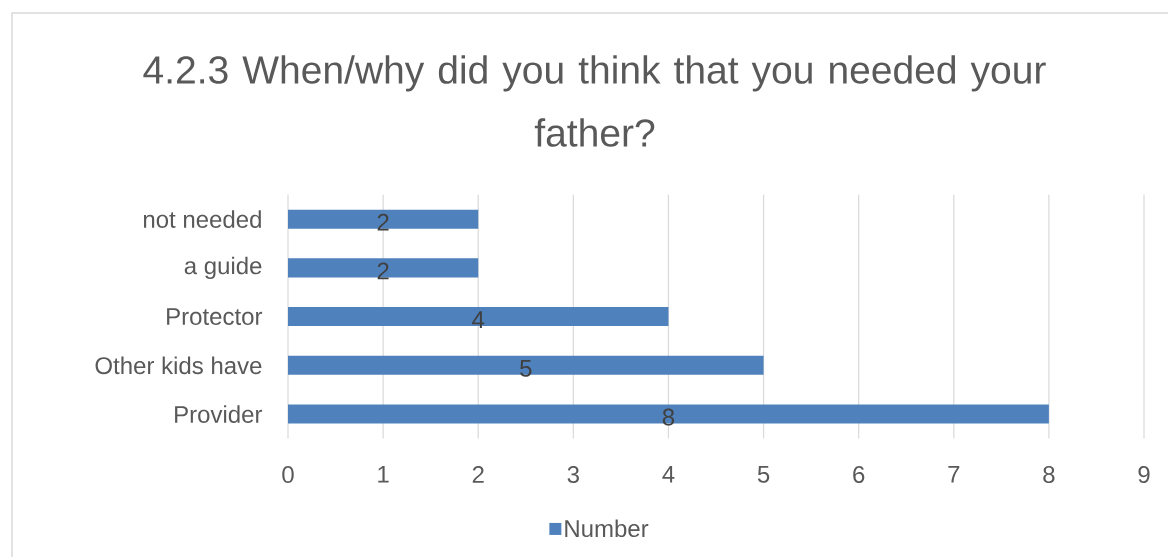 Image resolution: width=1168 pixels, height=557 pixels. I want to click on chart-title: 4.2.3 When/why did you think that you needed your father?, so click(594, 101).